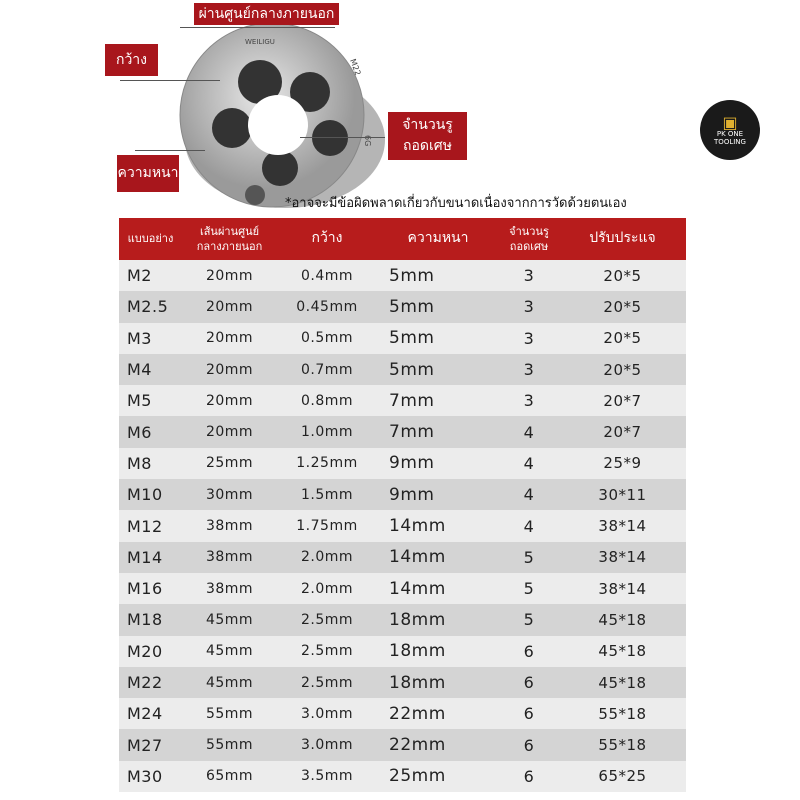 The width and height of the screenshot is (800, 800). I want to click on table-cell: M22, so click(150, 682).